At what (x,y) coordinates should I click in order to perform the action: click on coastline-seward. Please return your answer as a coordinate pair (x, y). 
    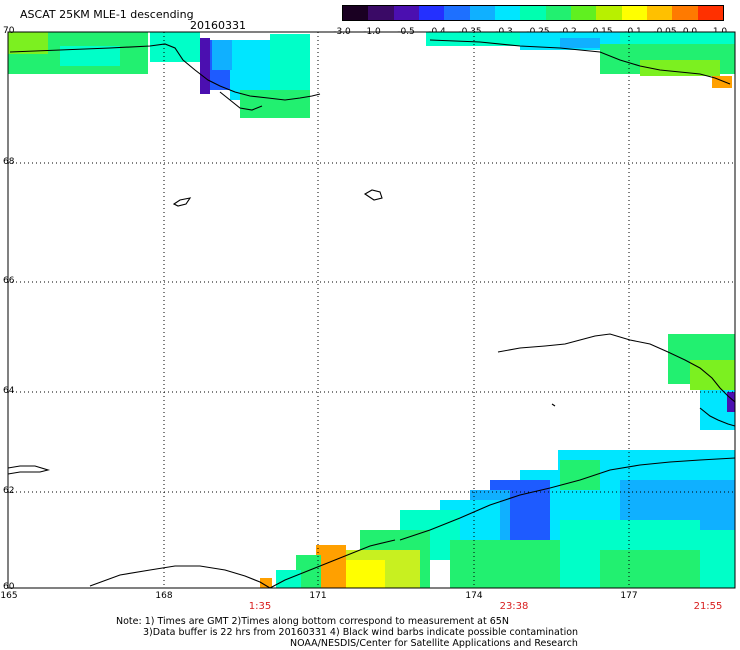
    Looking at the image, I should click on (616, 368).